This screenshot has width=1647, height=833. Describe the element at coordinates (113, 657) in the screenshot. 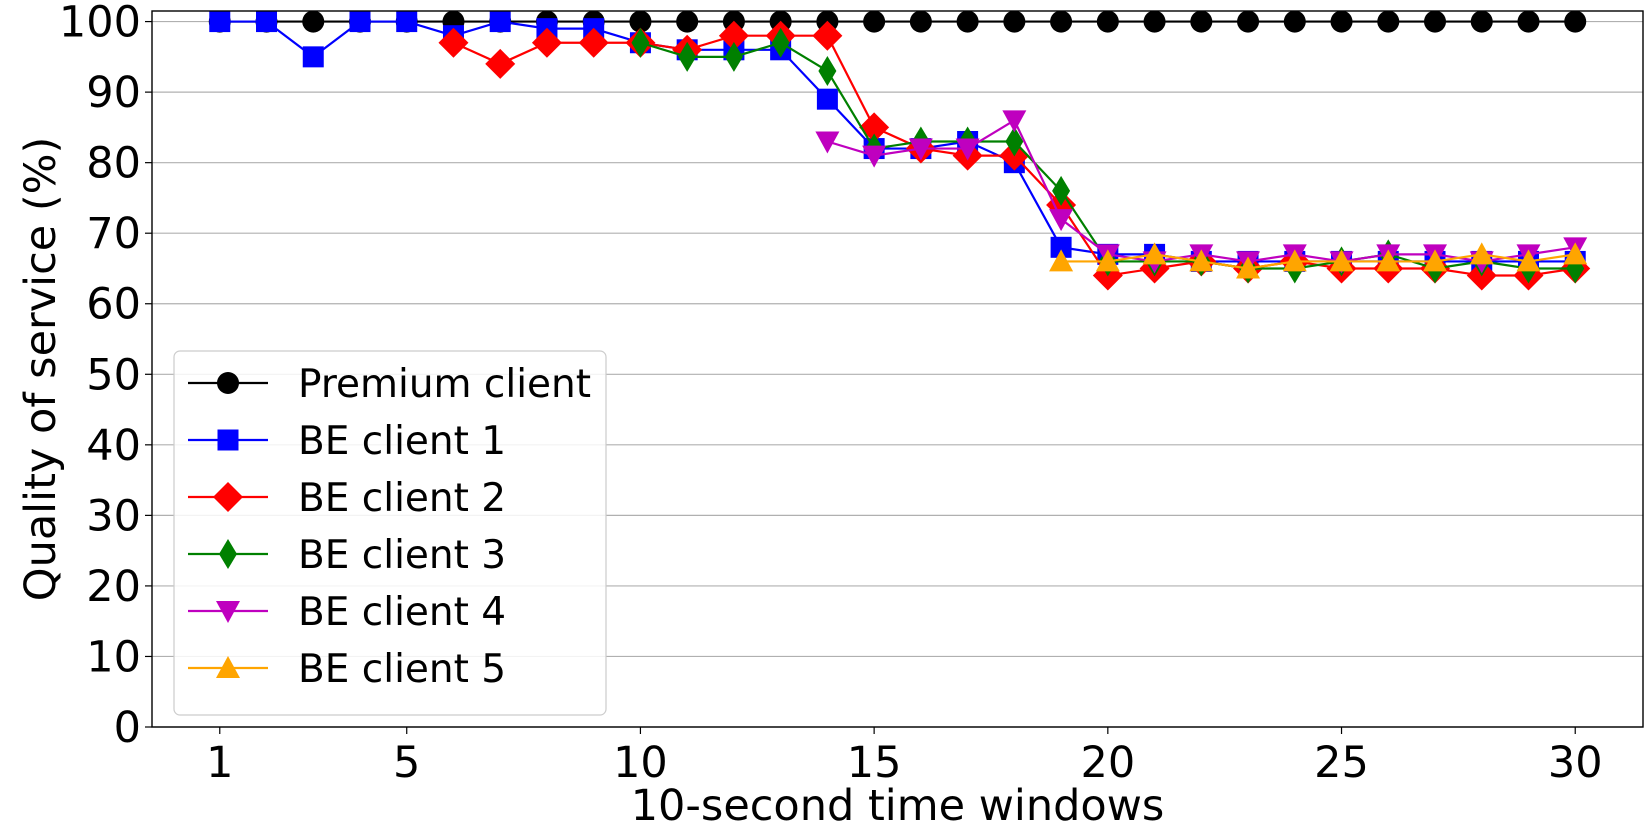

I see `y-tick-label-10: 10` at that location.